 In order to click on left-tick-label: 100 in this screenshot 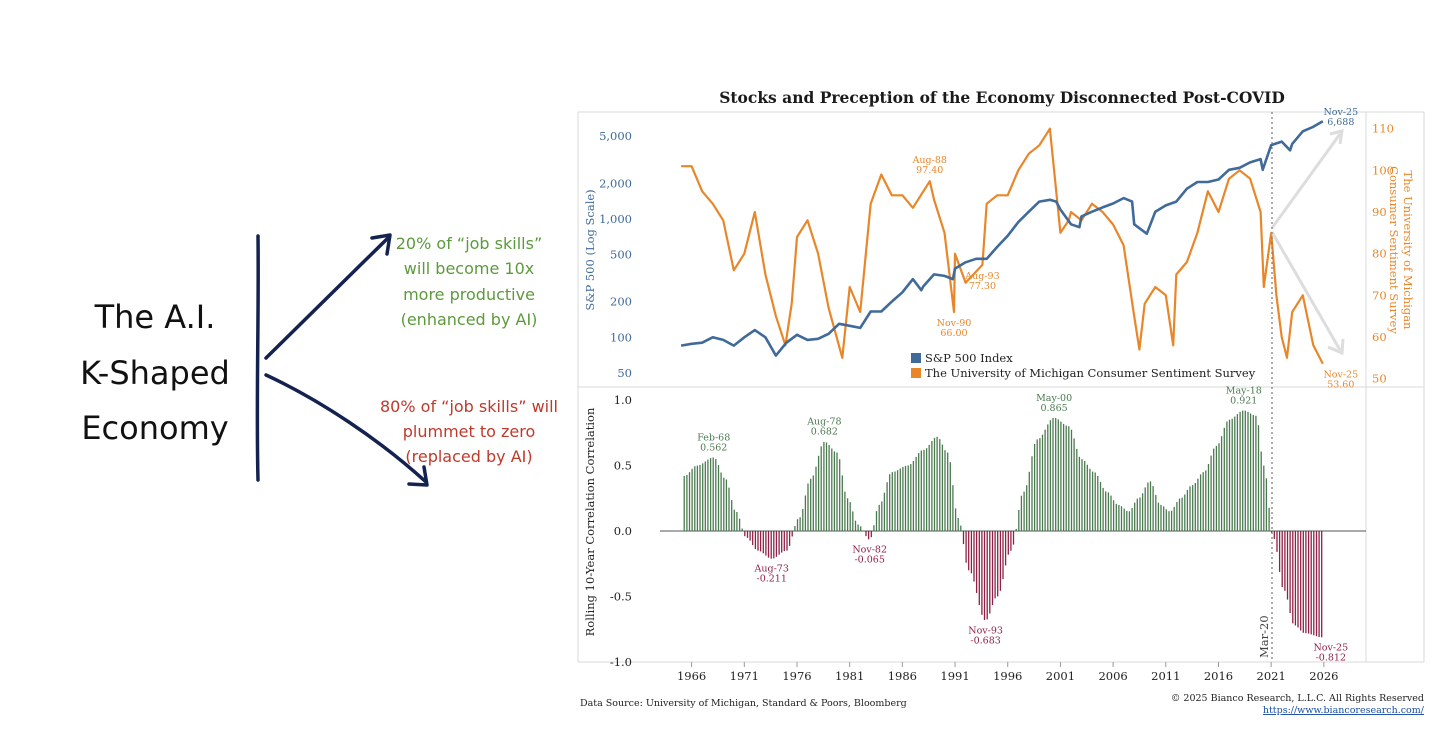, I will do `click(621, 337)`.